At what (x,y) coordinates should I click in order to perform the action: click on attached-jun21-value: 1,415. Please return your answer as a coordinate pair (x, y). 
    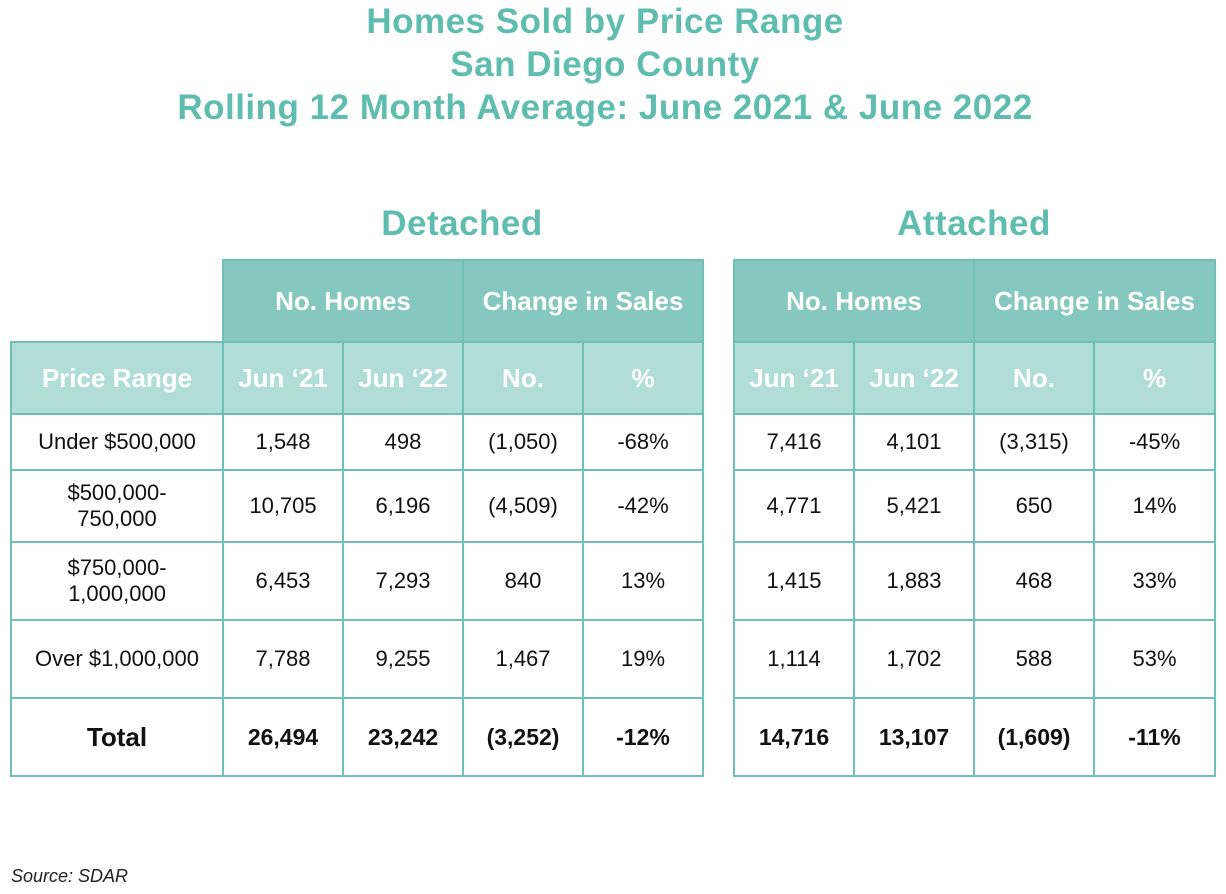
    Looking at the image, I should click on (794, 581).